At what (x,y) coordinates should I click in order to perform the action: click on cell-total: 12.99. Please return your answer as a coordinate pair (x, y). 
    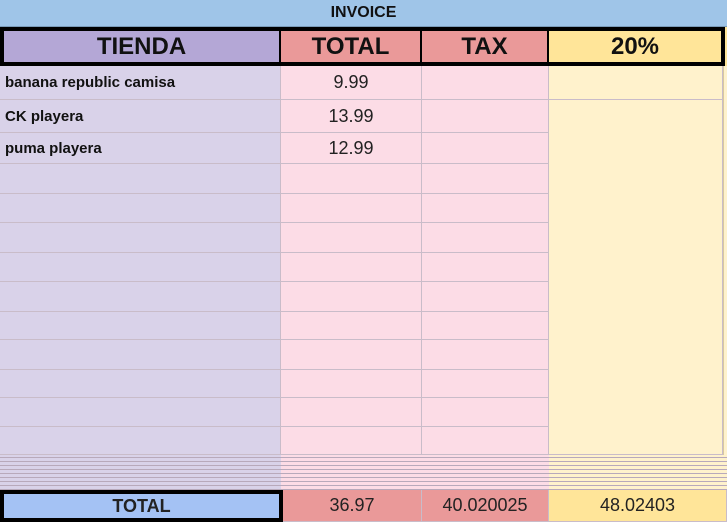
    Looking at the image, I should click on (351, 148).